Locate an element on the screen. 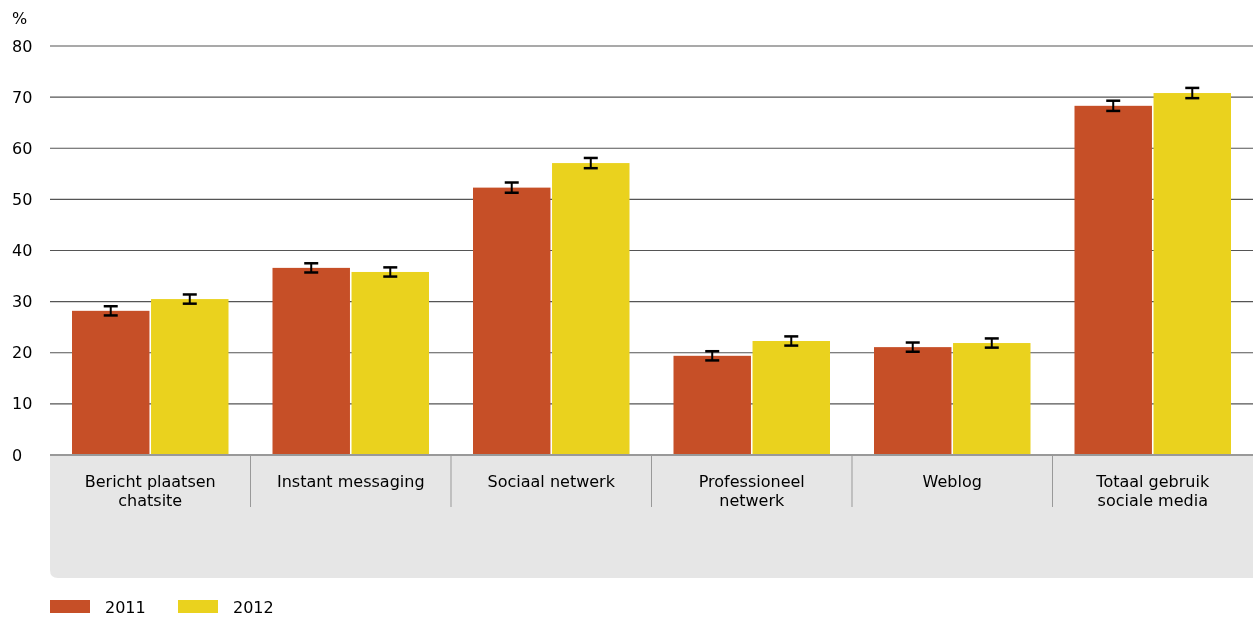 Image resolution: width=1253 pixels, height=623 pixels. legend-label: 2012 is located at coordinates (253, 607).